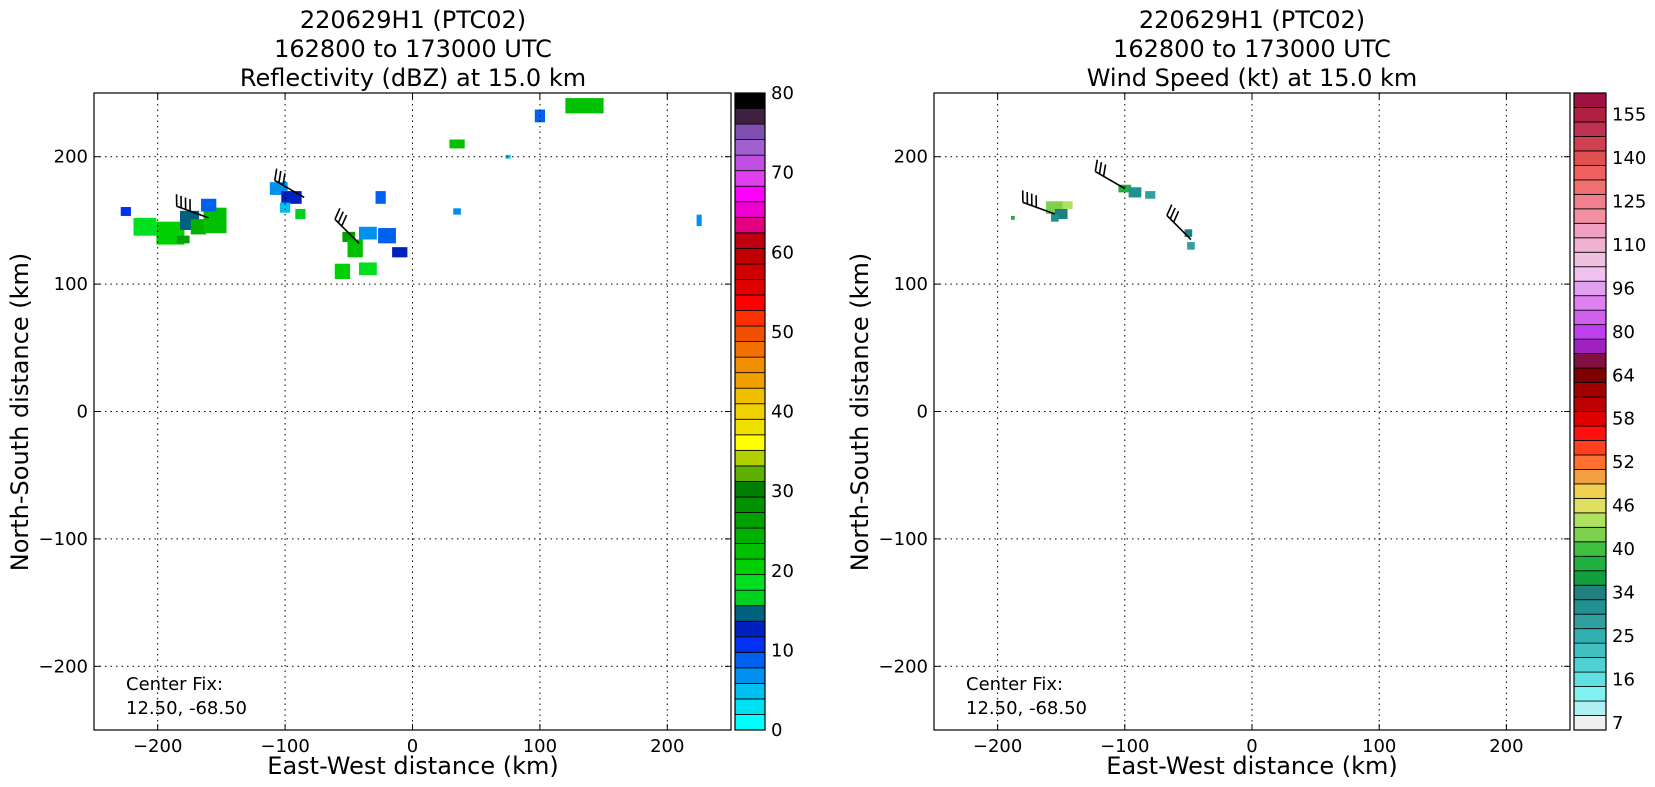 This screenshot has height=787, width=1655. What do you see at coordinates (540, 746) in the screenshot?
I see `x-tick-label: 100` at bounding box center [540, 746].